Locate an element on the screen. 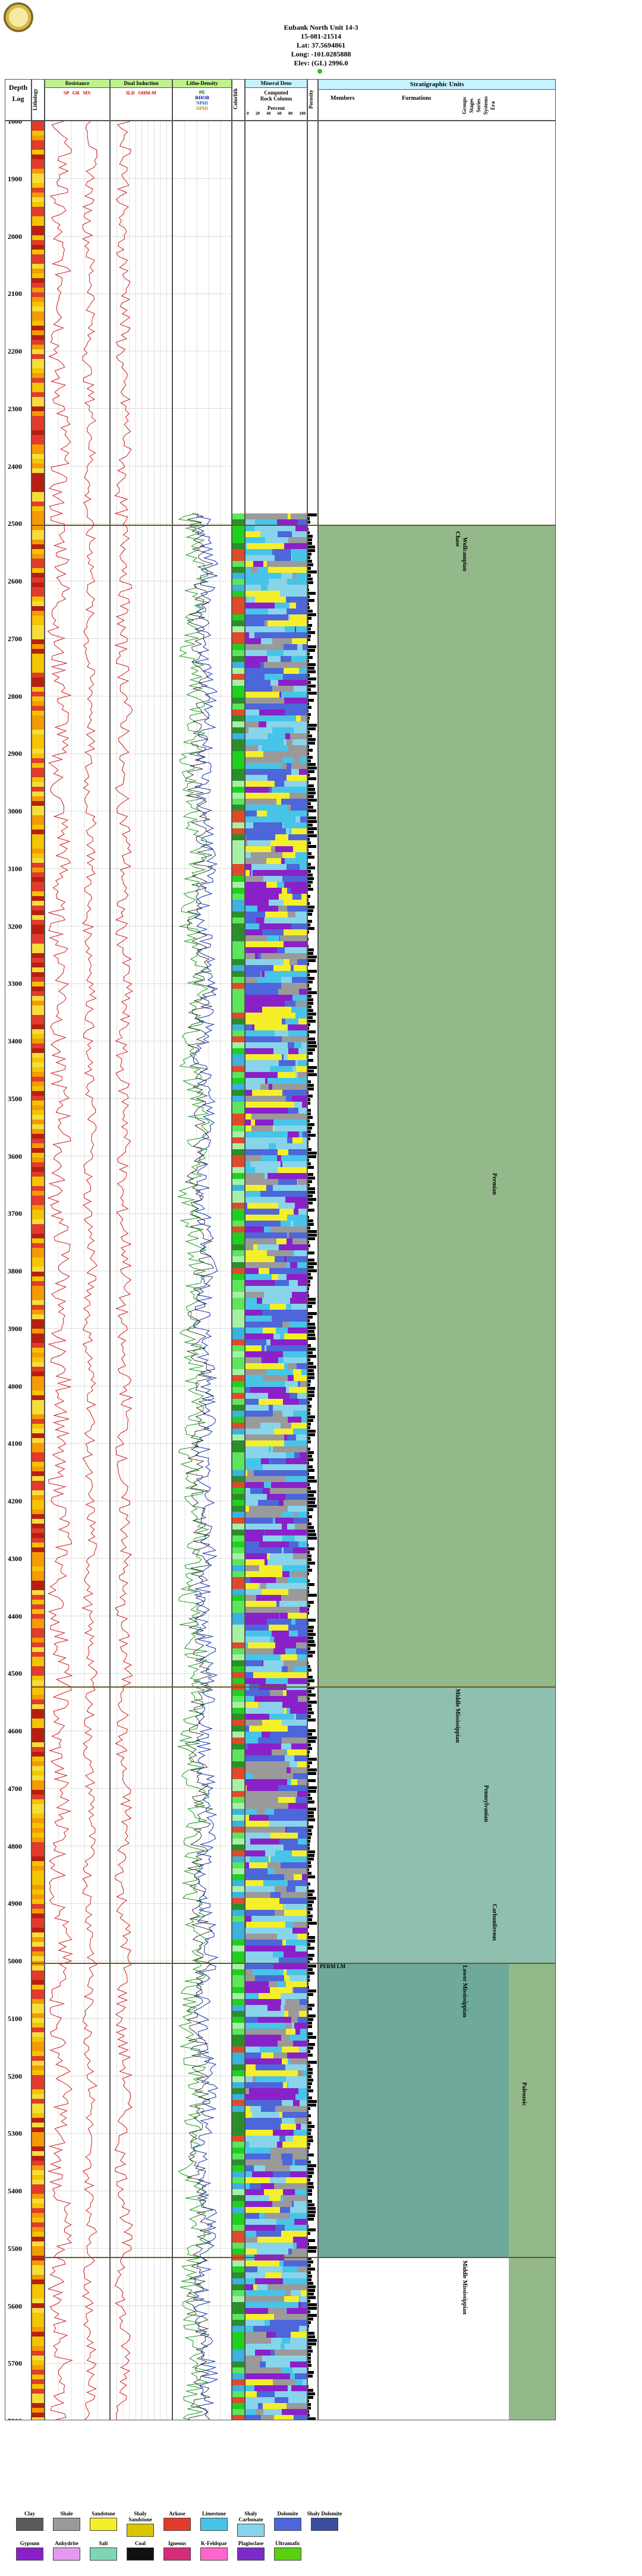 This screenshot has width=642, height=2576. depth-label: 1800 is located at coordinates (15, 123).